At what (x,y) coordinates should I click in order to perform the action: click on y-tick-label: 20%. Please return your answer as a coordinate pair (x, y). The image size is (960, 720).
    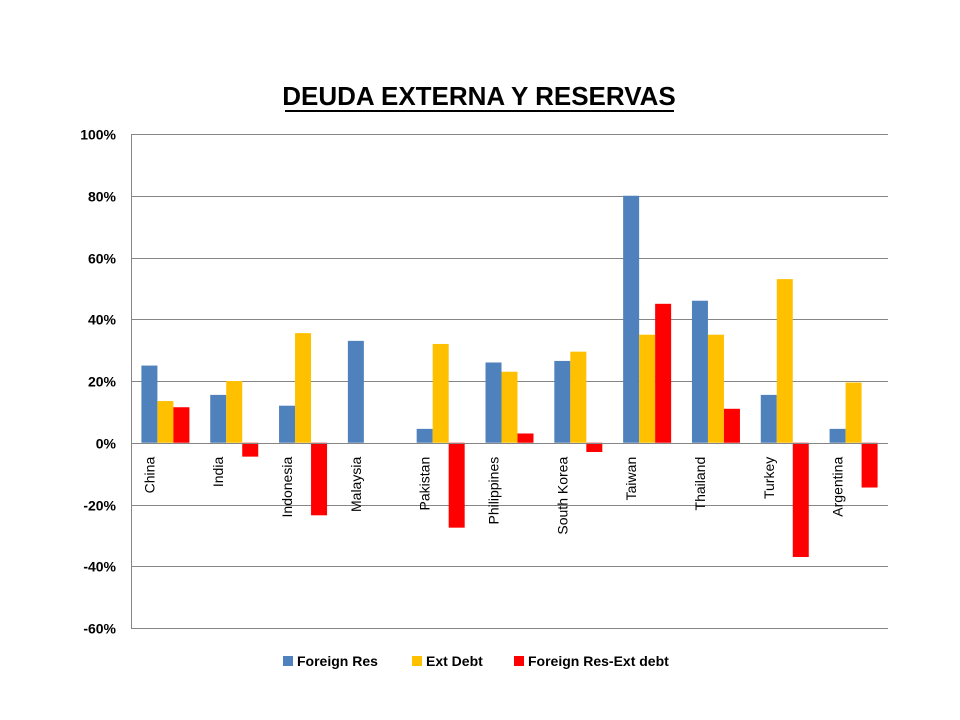
    Looking at the image, I should click on (102, 382).